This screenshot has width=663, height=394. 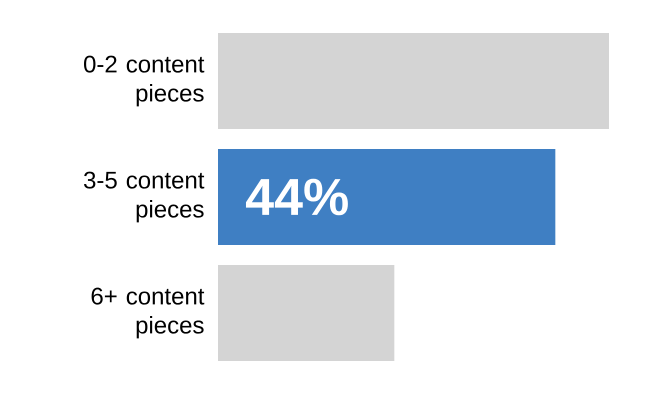 What do you see at coordinates (144, 197) in the screenshot?
I see `y-tick-label: 3-5 content pieces` at bounding box center [144, 197].